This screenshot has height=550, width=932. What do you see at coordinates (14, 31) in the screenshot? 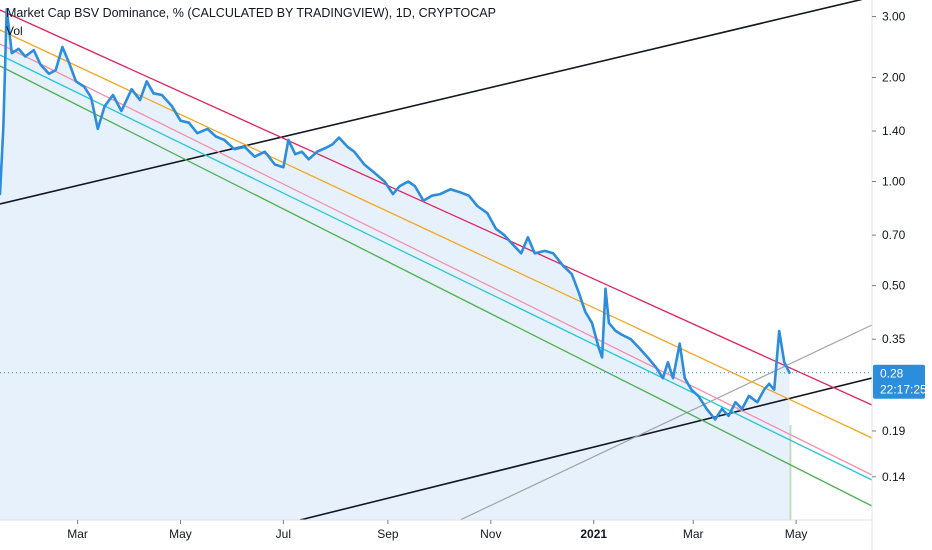
I see `volume-indicator-label: Vol` at bounding box center [14, 31].